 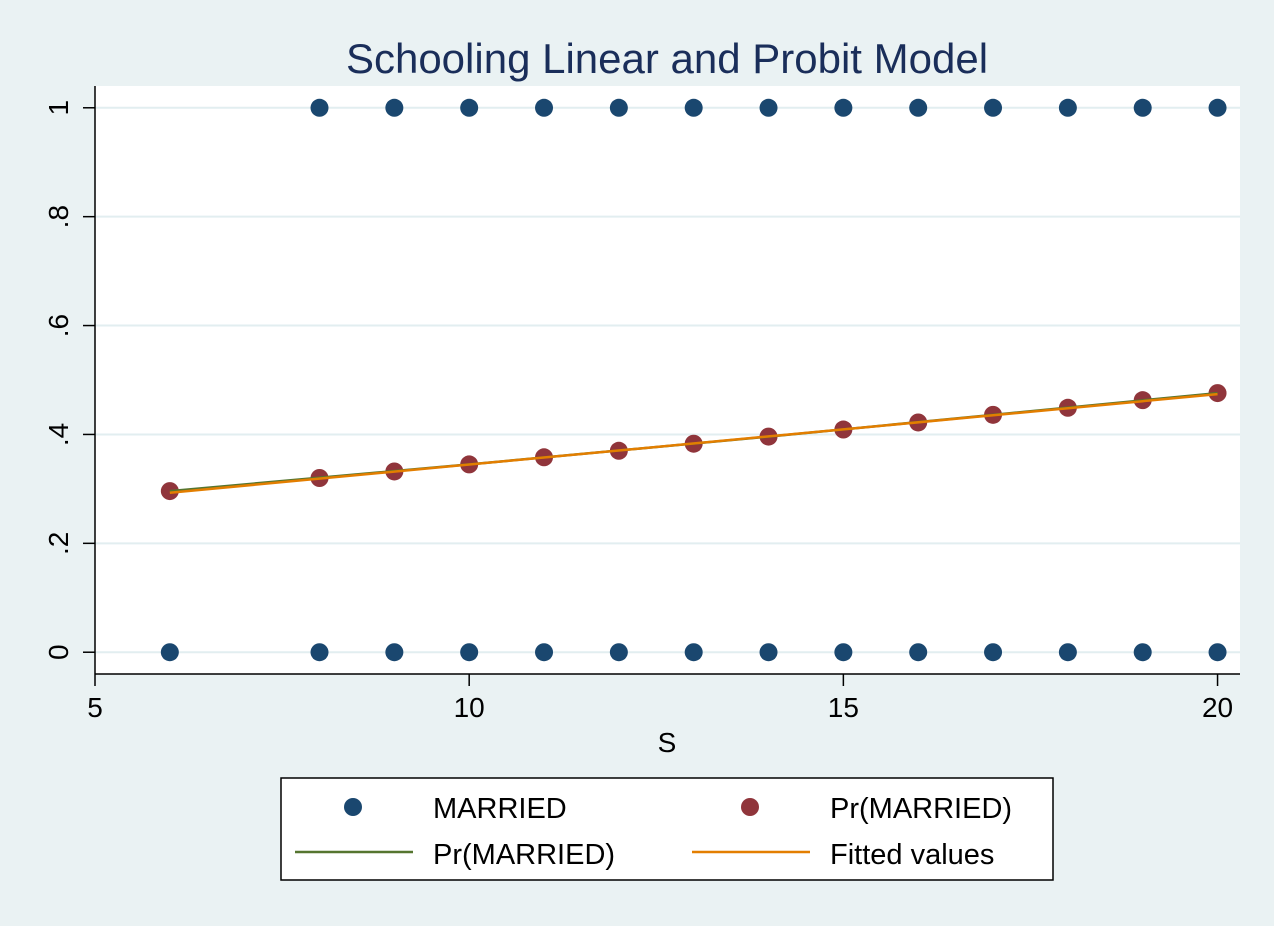 What do you see at coordinates (750, 807) in the screenshot?
I see `legend-marker-pr-married-points` at bounding box center [750, 807].